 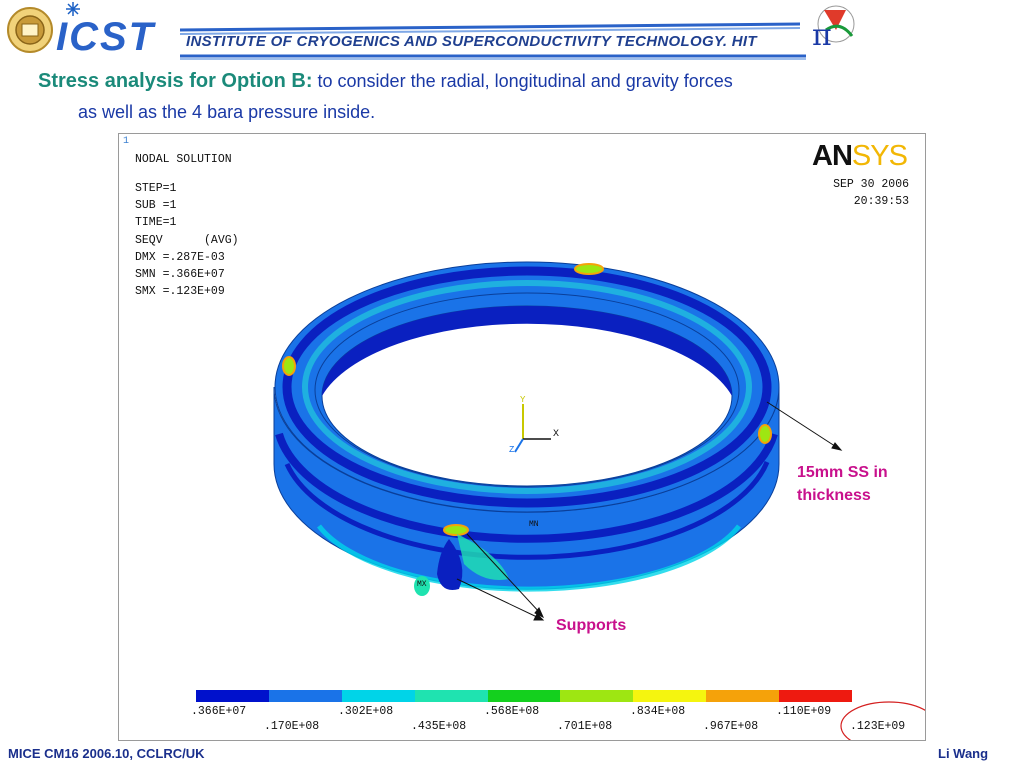 What do you see at coordinates (878, 726) in the screenshot?
I see `legend-tick-label: .123E+09` at bounding box center [878, 726].